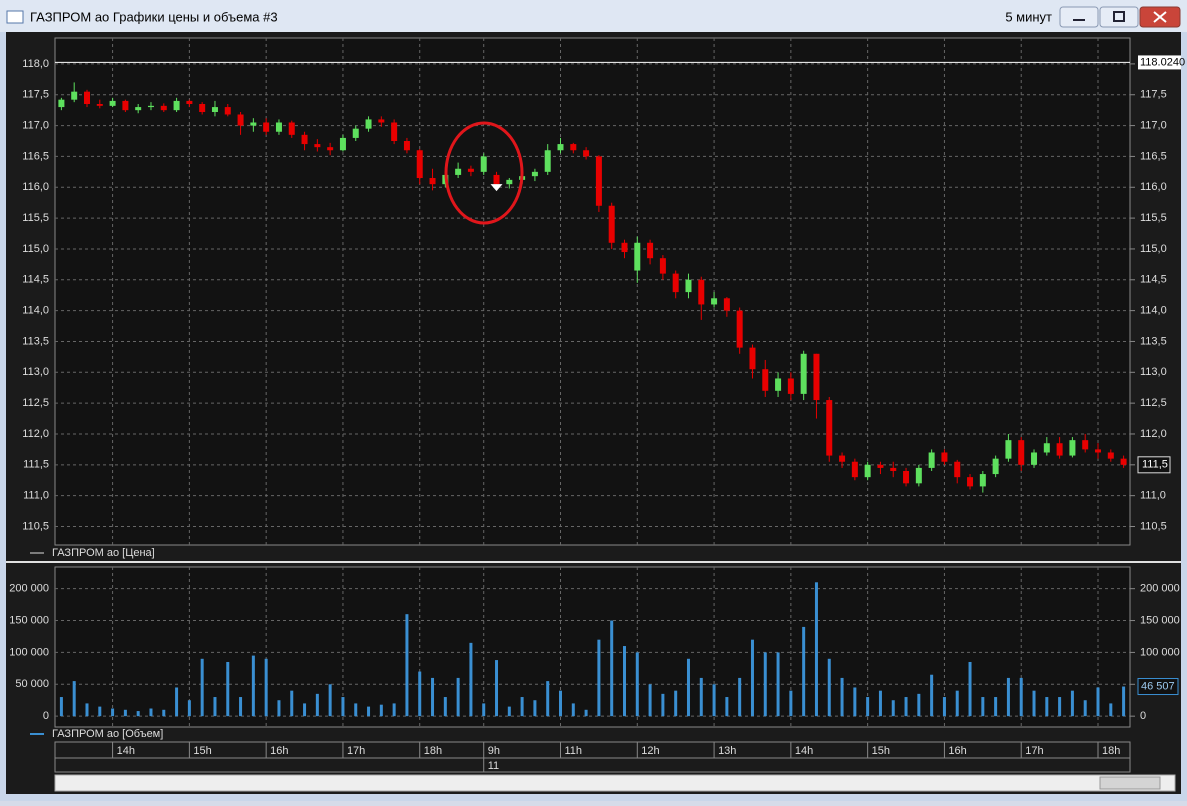  I want to click on price-legend: ГАЗПРОМ ао [Цена], so click(103, 553).